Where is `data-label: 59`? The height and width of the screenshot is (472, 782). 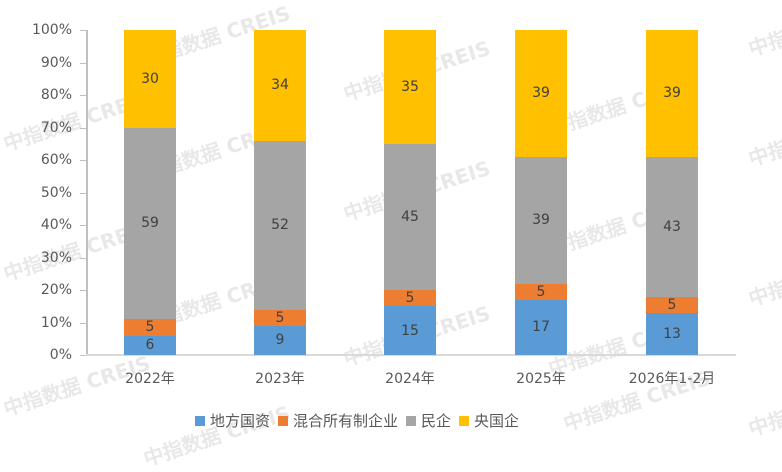
data-label: 59 is located at coordinates (150, 223).